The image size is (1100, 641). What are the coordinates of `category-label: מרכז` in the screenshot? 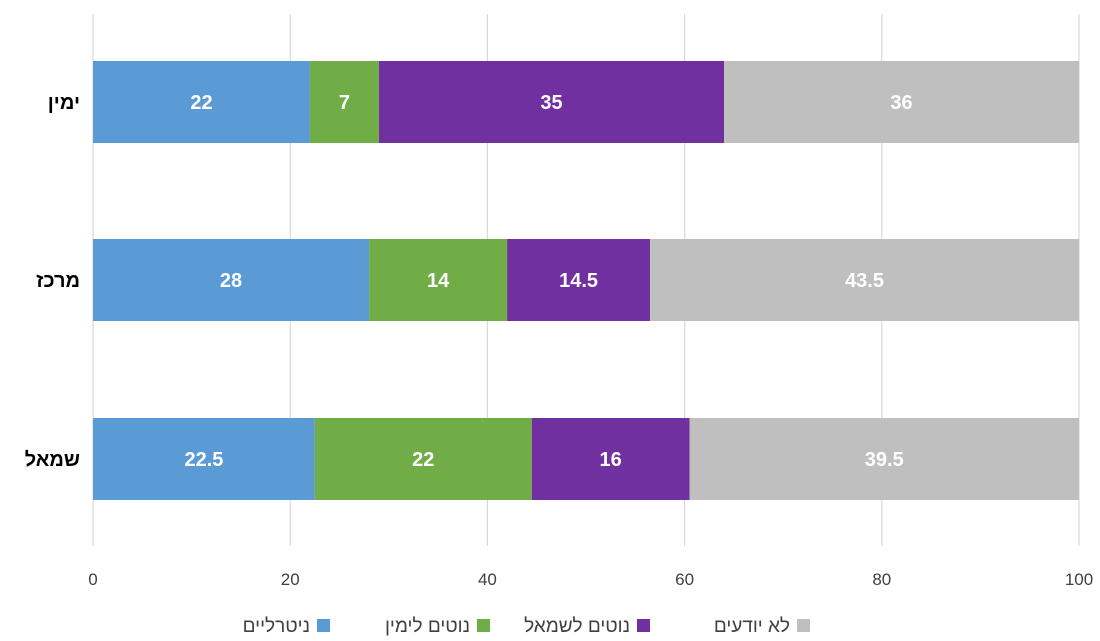 It's located at (58, 281).